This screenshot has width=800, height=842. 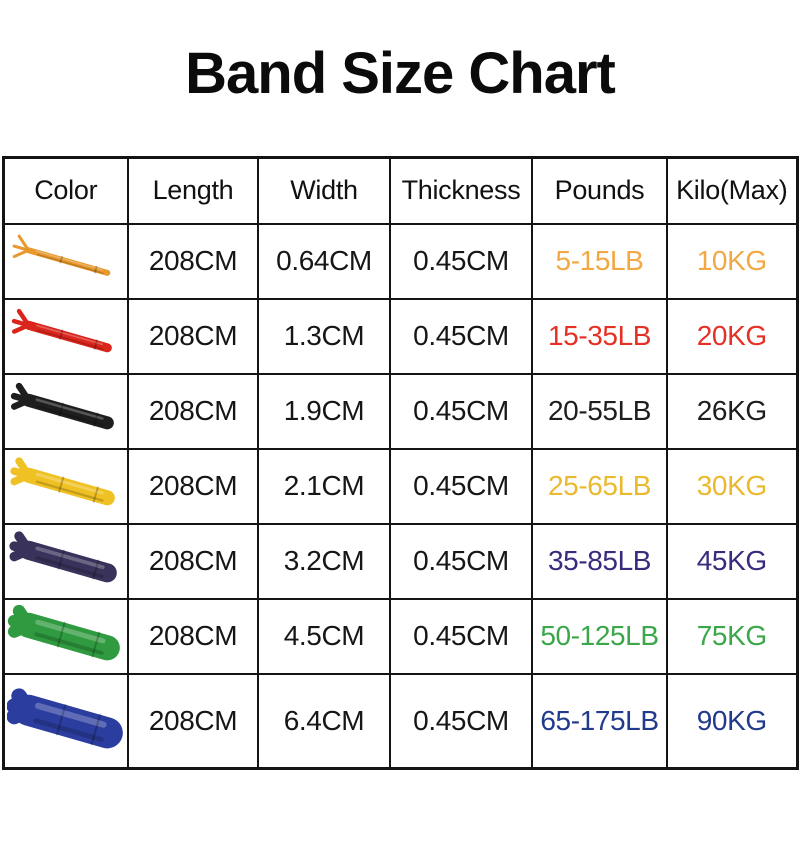 I want to click on pounds-cell: 65-175LB, so click(x=599, y=721).